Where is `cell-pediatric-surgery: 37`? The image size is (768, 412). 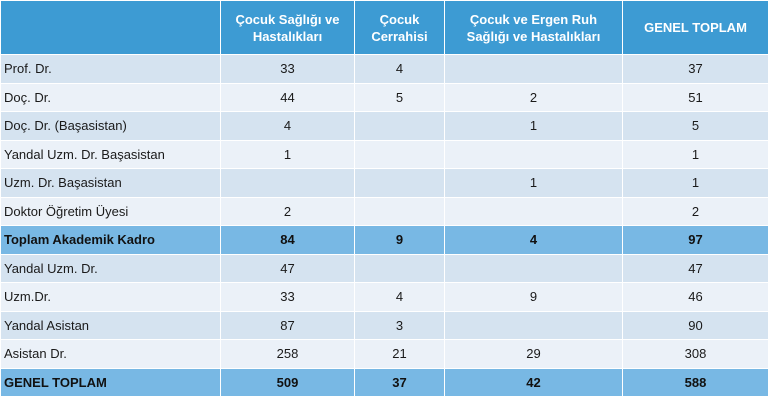
cell-pediatric-surgery: 37 is located at coordinates (399, 382).